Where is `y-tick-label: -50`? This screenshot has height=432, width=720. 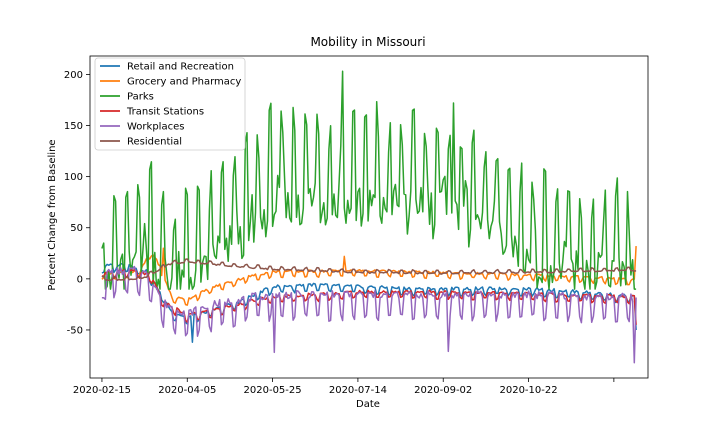 y-tick-label: -50 is located at coordinates (75, 330).